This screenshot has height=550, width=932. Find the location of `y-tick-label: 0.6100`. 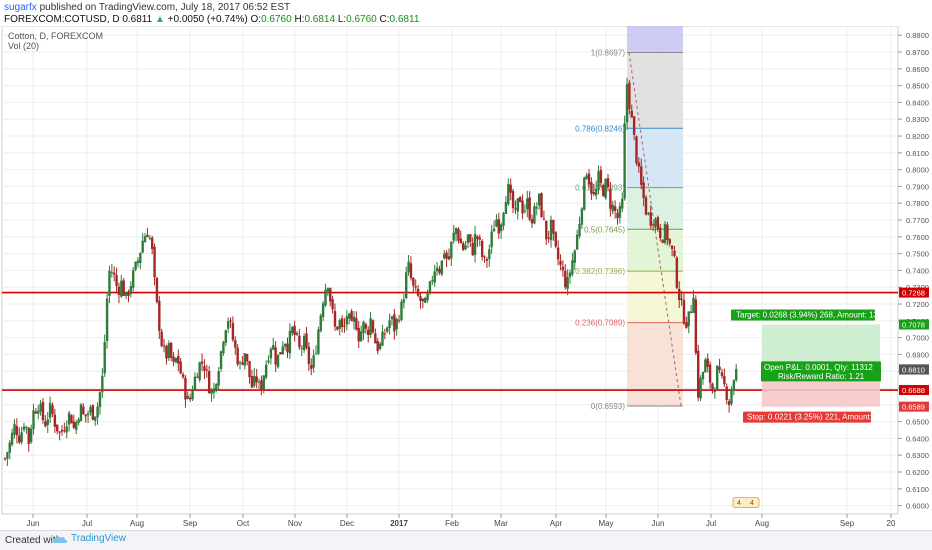

y-tick-label: 0.6100 is located at coordinates (917, 489).